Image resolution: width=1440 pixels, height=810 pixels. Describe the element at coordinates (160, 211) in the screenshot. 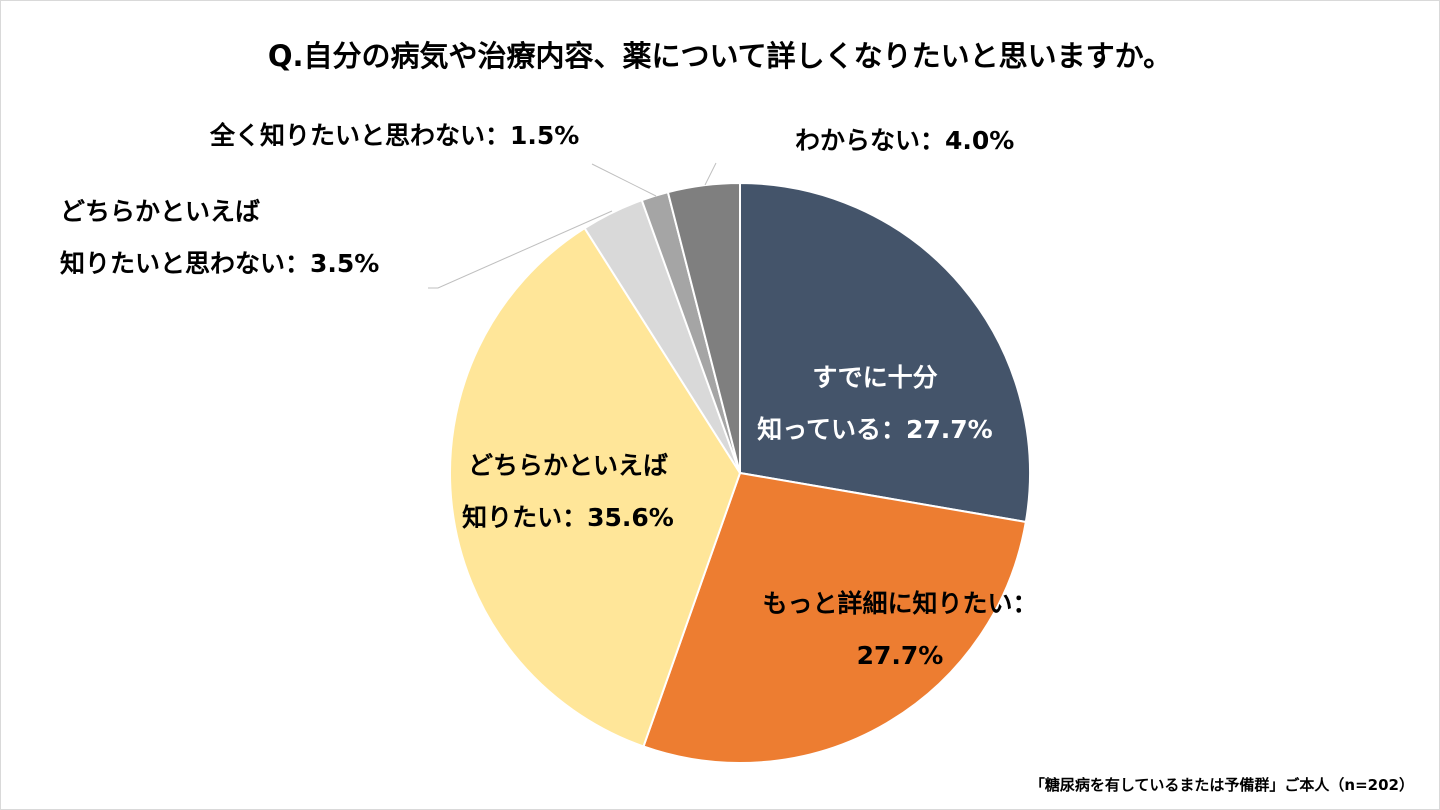

I see `slice-label-4-line-1: どちらかといえば` at that location.